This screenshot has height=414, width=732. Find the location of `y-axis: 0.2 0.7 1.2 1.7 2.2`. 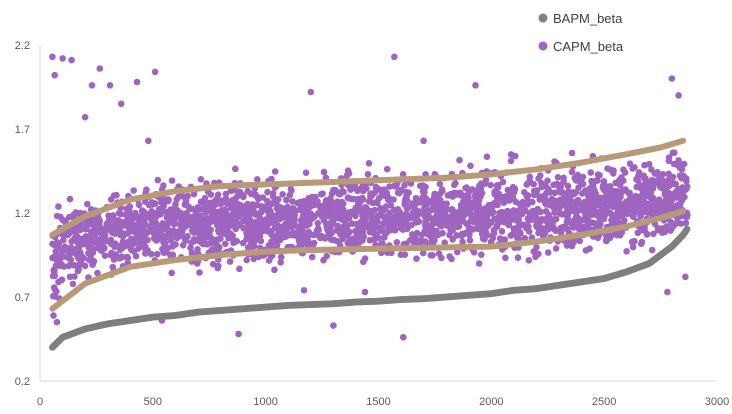

y-axis: 0.2 0.7 1.2 1.7 2.2 is located at coordinates (28, 214).